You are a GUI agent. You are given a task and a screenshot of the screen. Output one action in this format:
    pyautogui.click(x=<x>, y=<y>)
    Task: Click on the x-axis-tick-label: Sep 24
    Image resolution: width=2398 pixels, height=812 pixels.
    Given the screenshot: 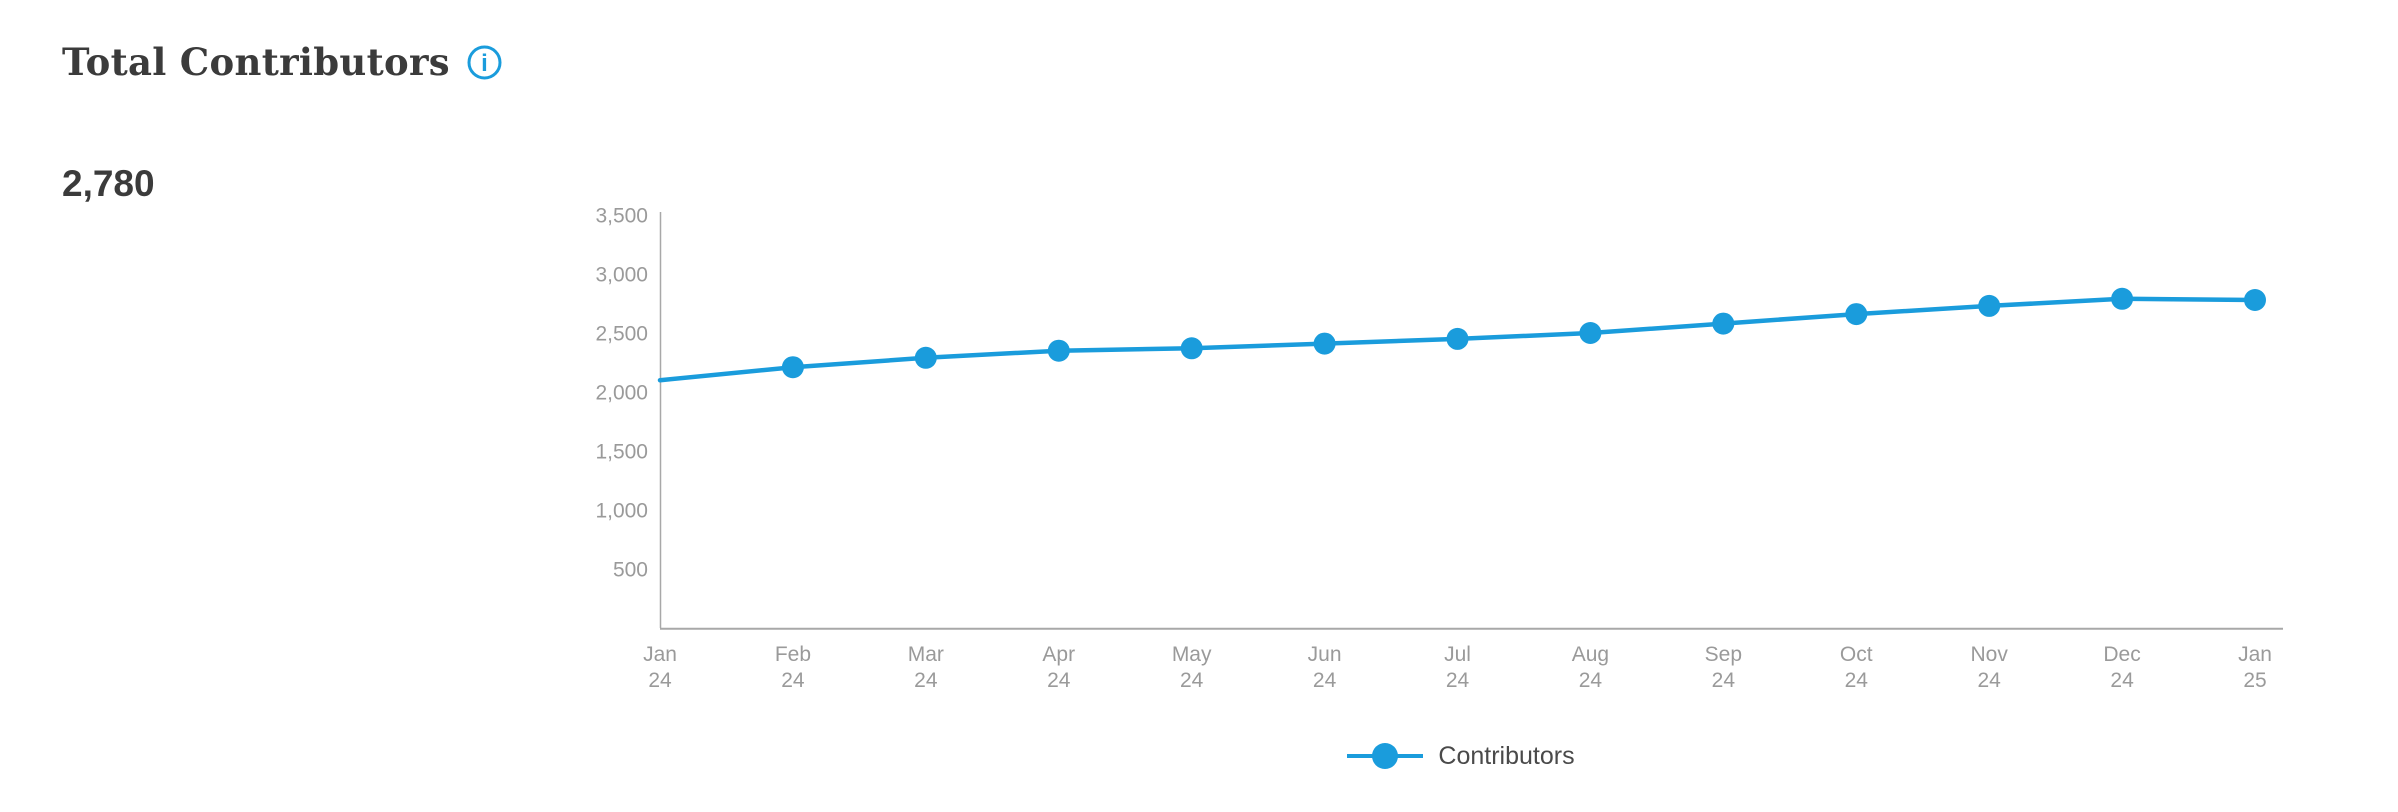 What is the action you would take?
    pyautogui.click(x=1723, y=667)
    